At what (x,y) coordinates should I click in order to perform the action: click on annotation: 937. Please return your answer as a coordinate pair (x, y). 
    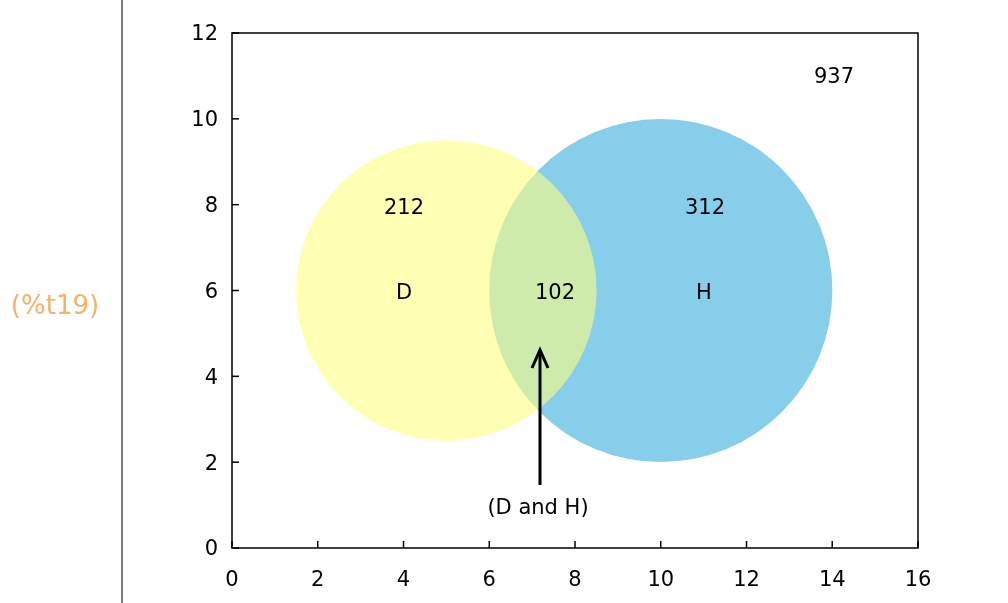
    Looking at the image, I should click on (834, 76).